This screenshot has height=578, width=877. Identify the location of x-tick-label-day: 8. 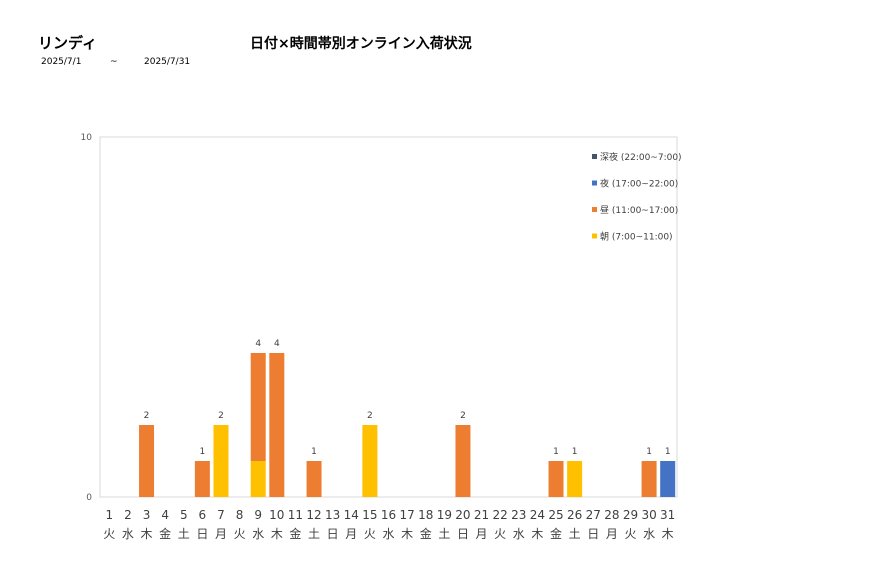
(240, 515).